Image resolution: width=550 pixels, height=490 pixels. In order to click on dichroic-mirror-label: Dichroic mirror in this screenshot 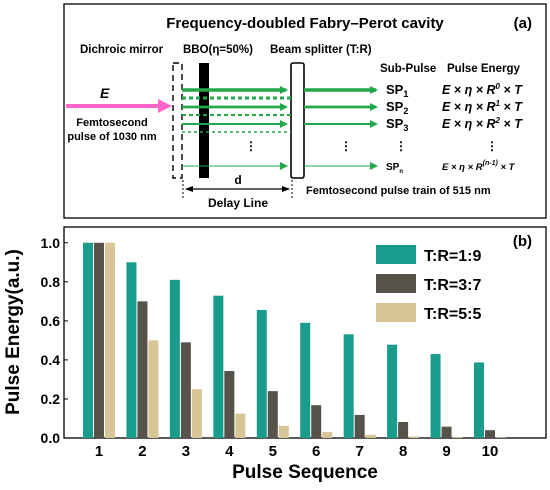, I will do `click(122, 50)`.